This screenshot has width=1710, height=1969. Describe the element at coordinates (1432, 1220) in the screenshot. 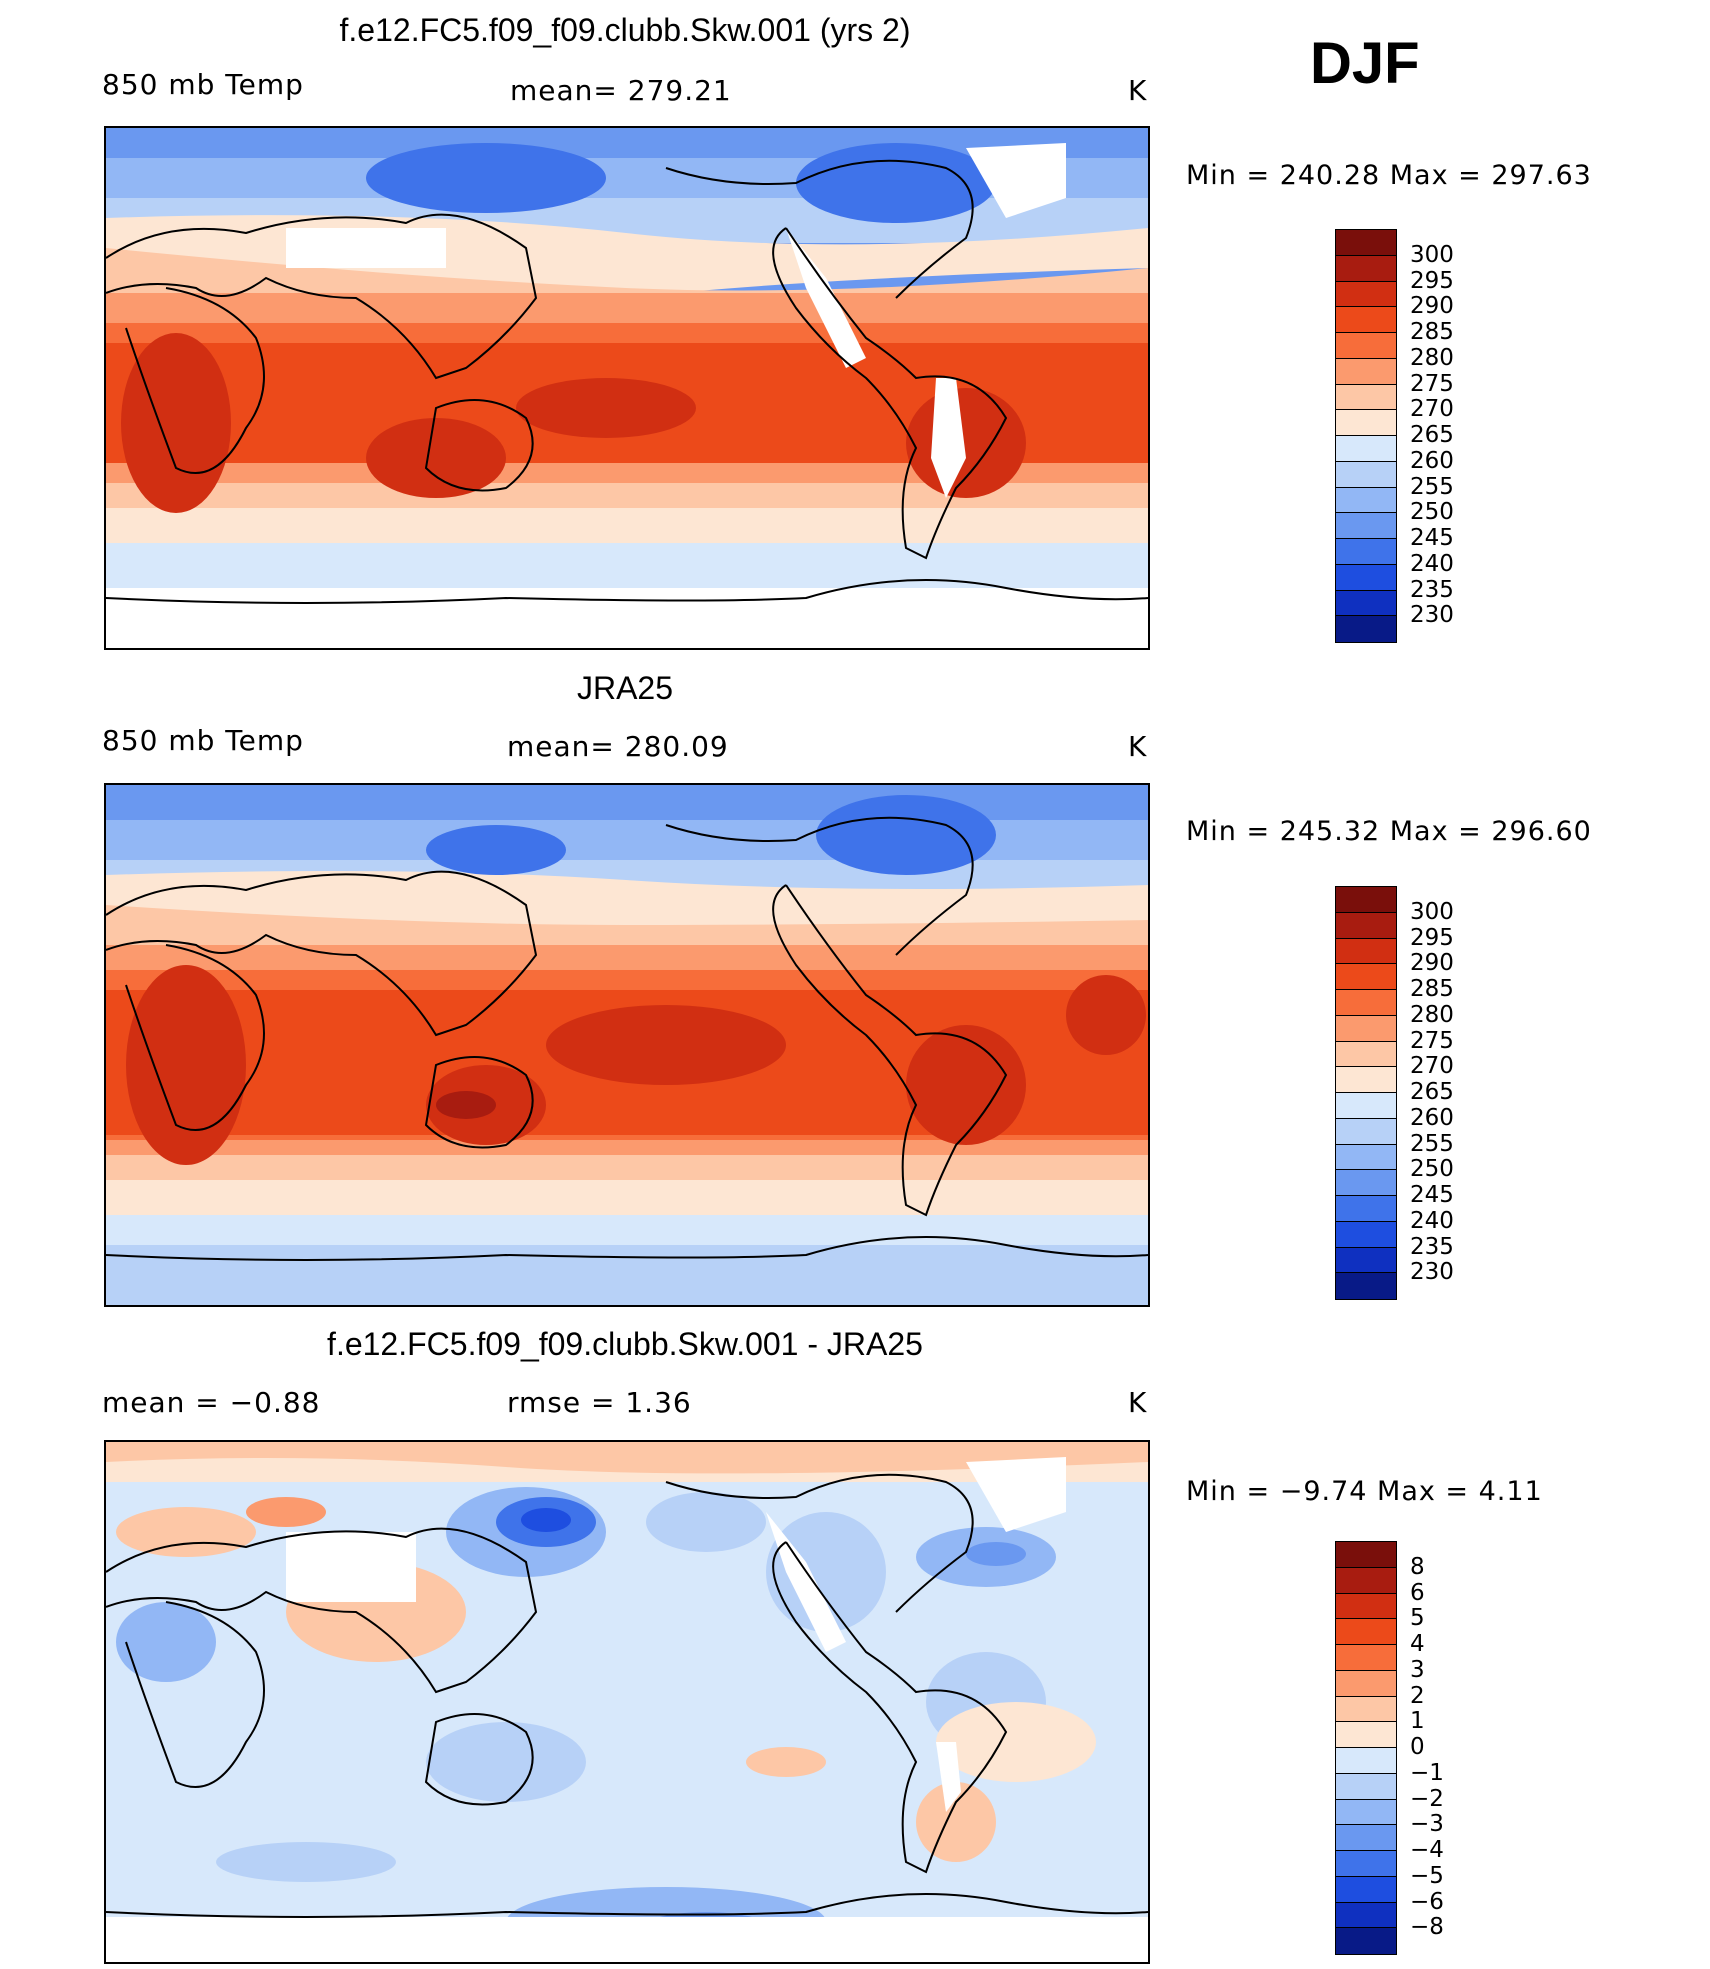

I see `colorbar-tick-label: 240` at that location.